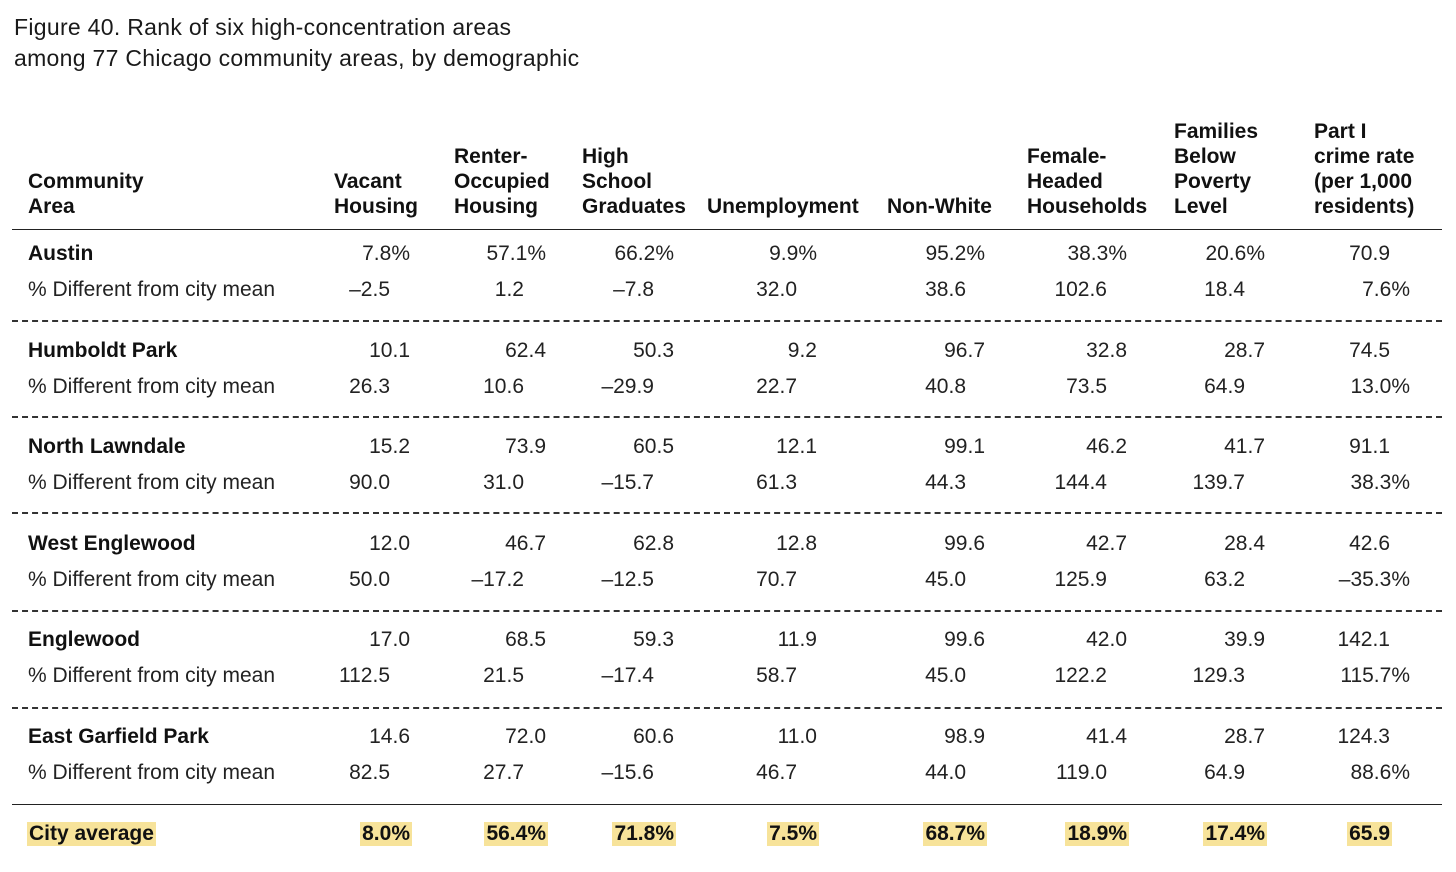 The height and width of the screenshot is (872, 1456). What do you see at coordinates (364, 675) in the screenshot?
I see `diff-cell: 112.5` at bounding box center [364, 675].